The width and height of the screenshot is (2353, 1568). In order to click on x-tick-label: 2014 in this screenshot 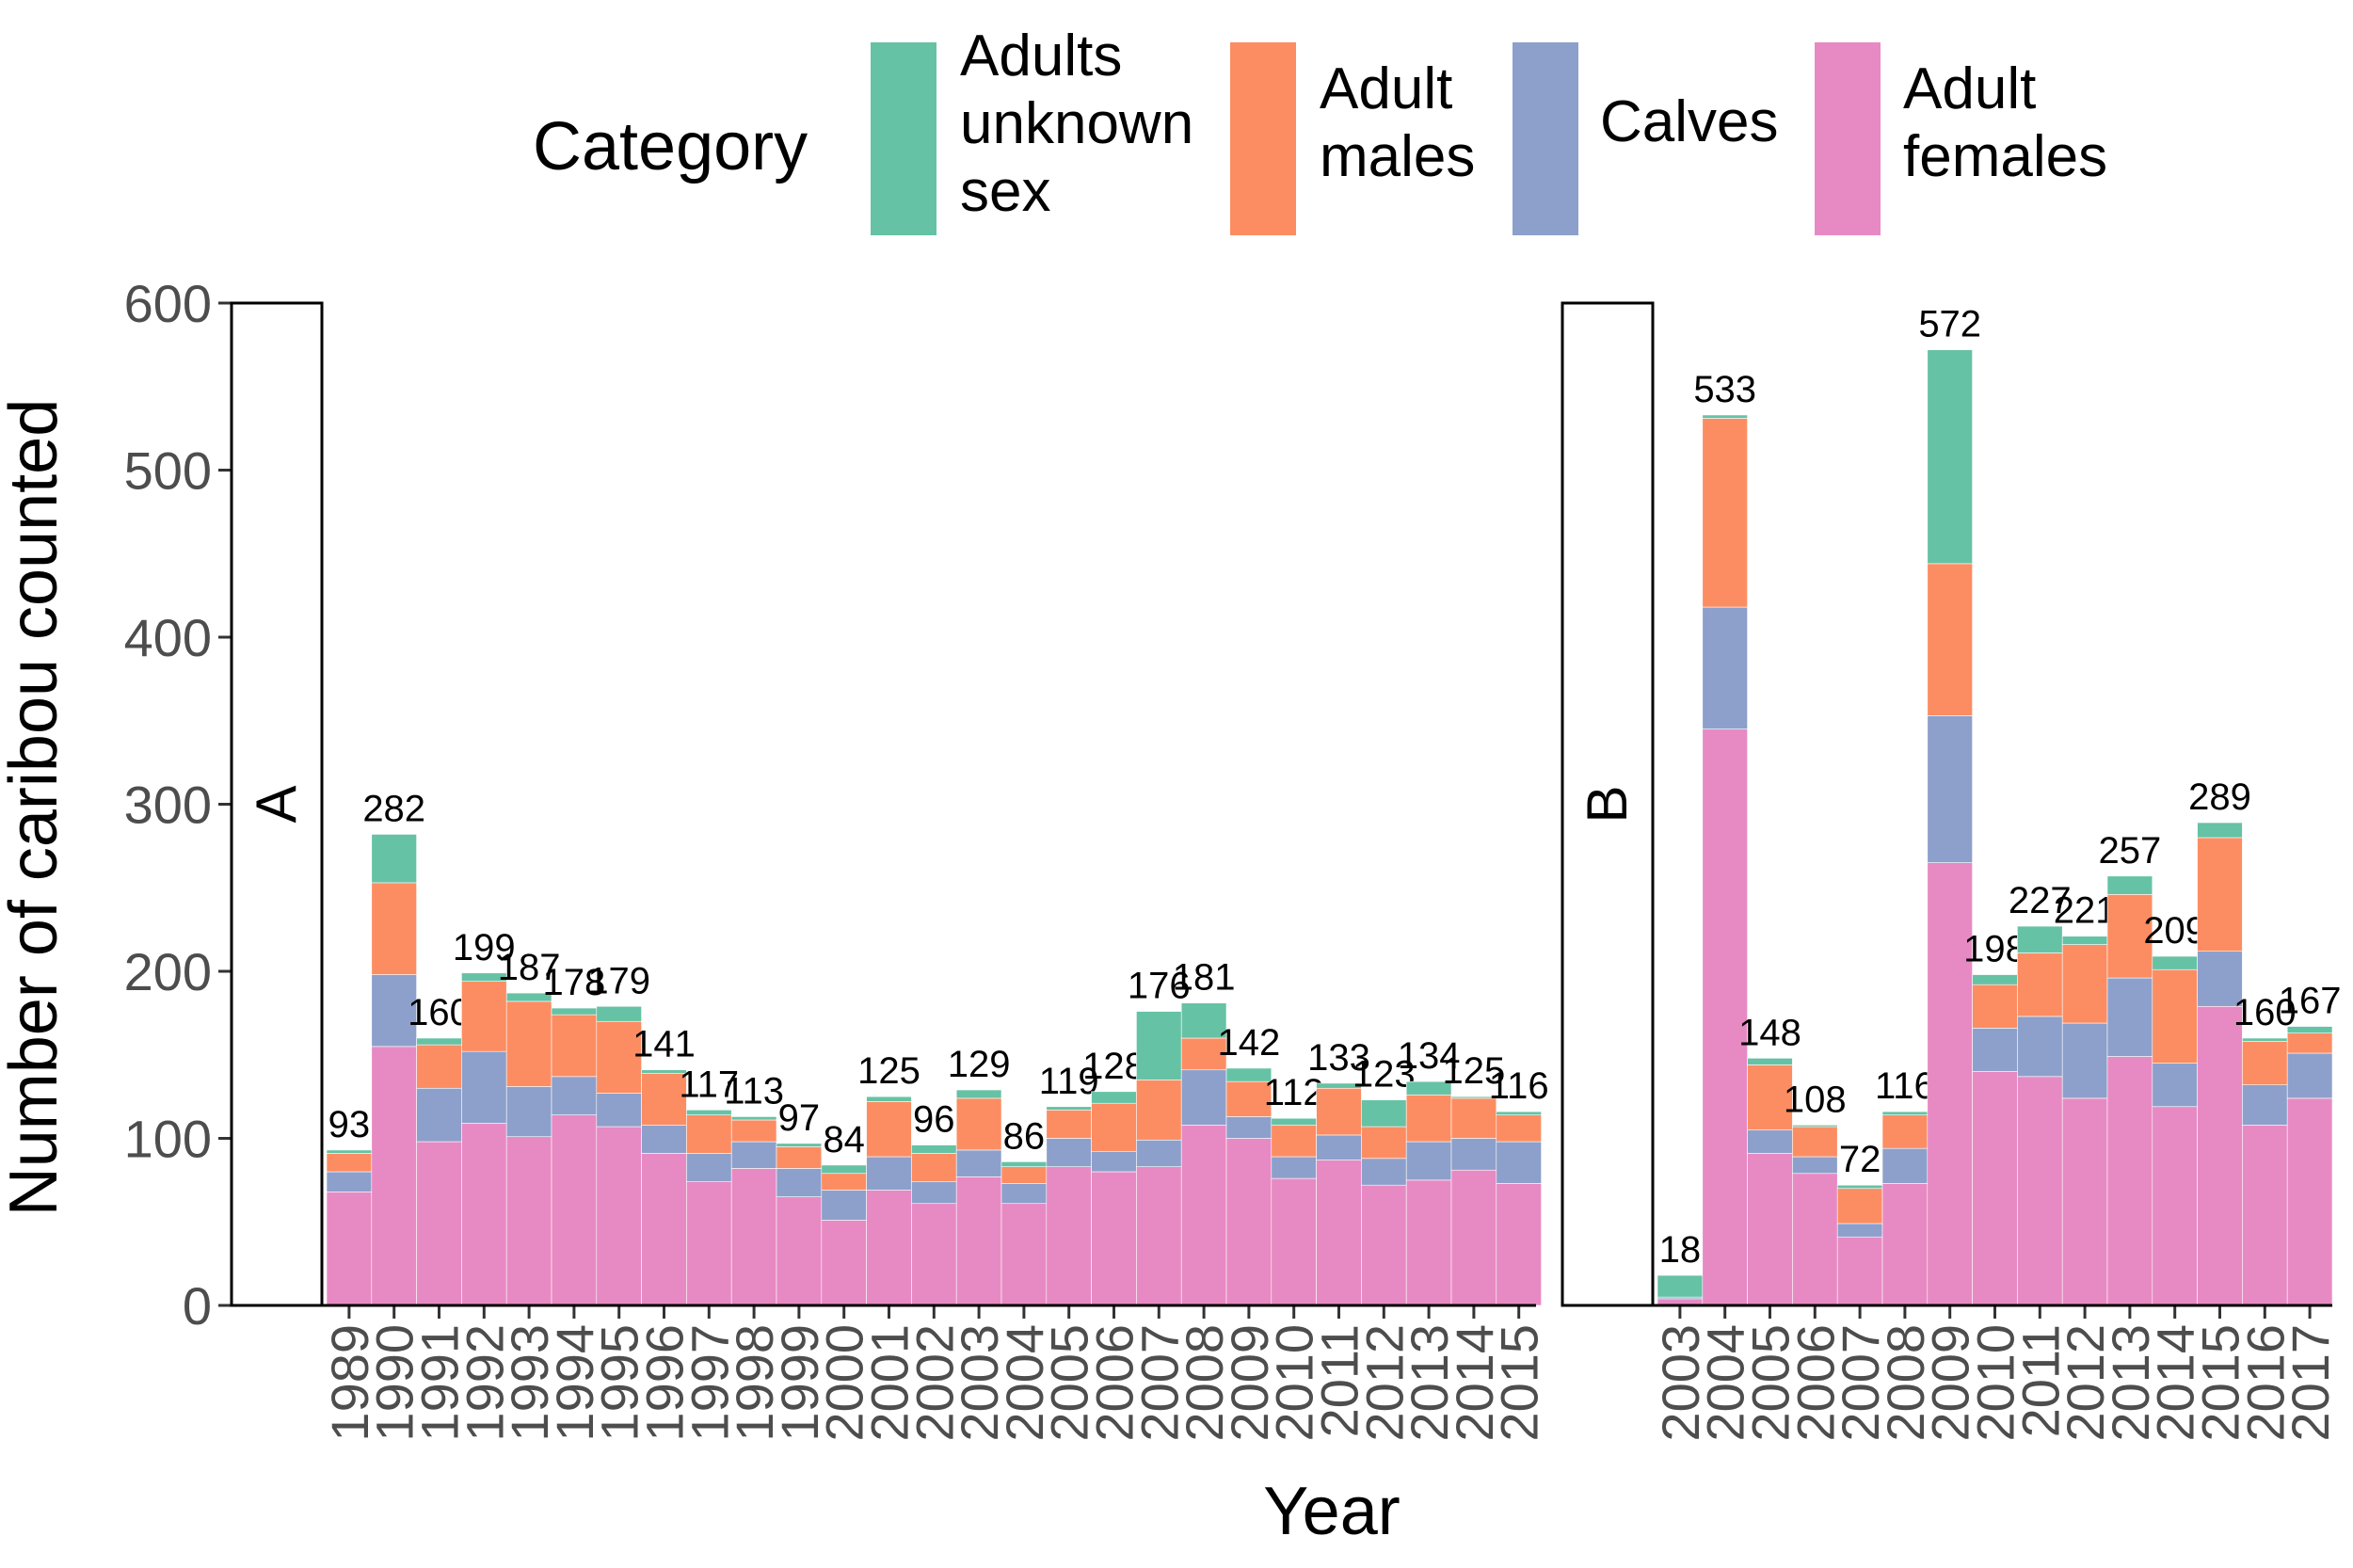, I will do `click(1474, 1383)`.